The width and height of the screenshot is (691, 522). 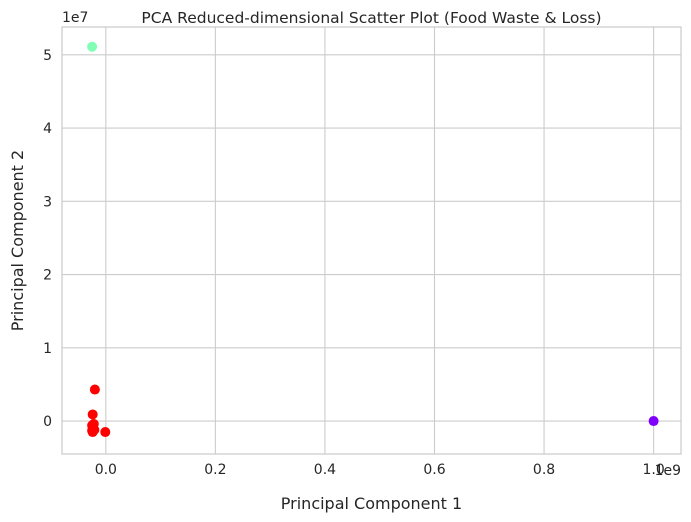 I want to click on y-tick-label: 1, so click(x=47, y=349).